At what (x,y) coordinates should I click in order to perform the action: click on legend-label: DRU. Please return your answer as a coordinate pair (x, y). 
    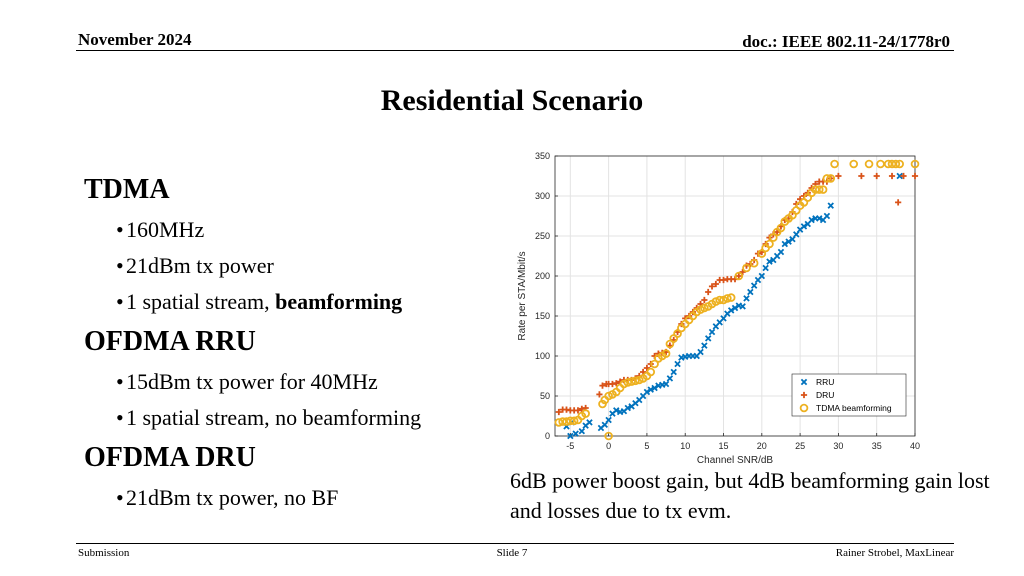
    Looking at the image, I should click on (825, 395).